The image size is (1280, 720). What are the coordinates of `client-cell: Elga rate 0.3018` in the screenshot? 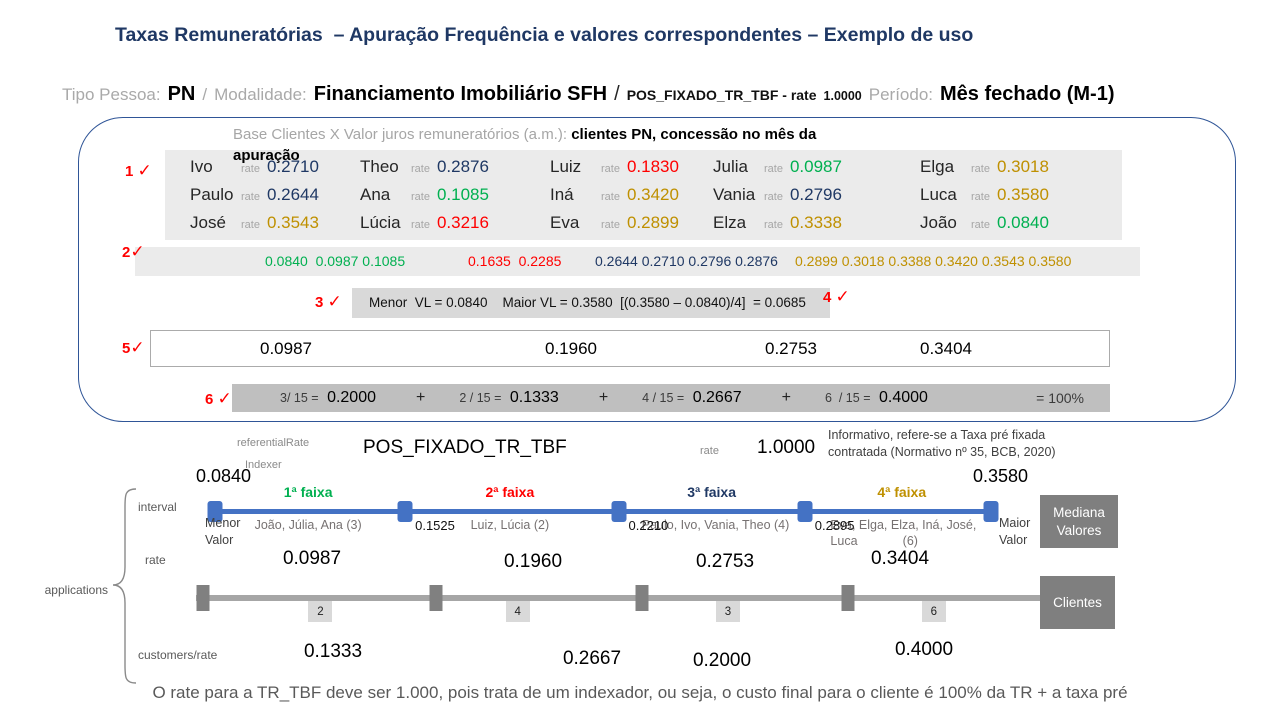 It's located at (1021, 171).